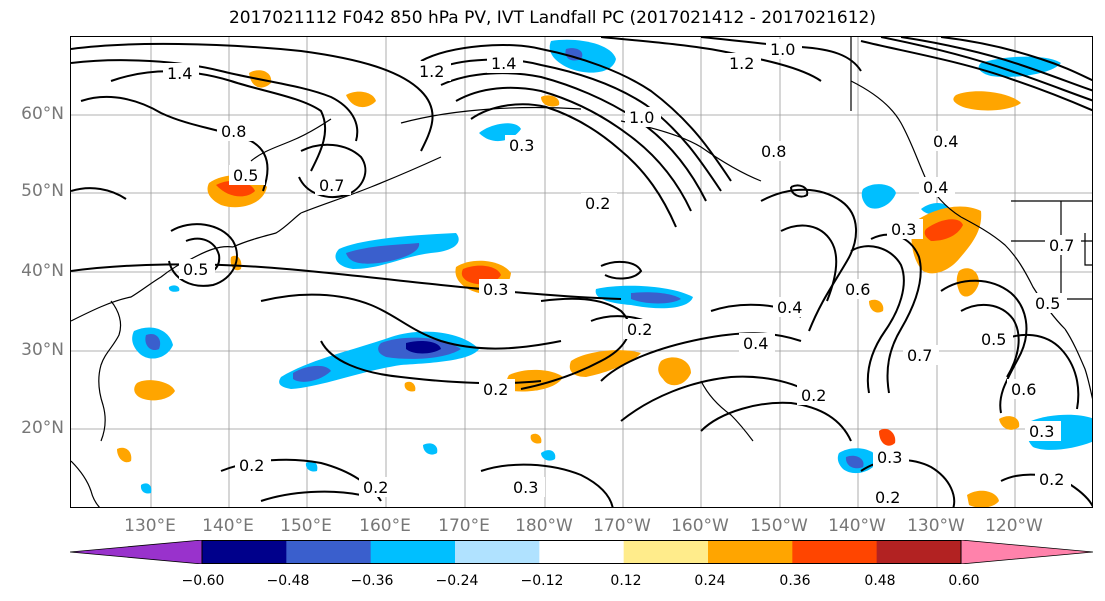 The width and height of the screenshot is (1105, 601). I want to click on colorbar-extend-low, so click(136, 552).